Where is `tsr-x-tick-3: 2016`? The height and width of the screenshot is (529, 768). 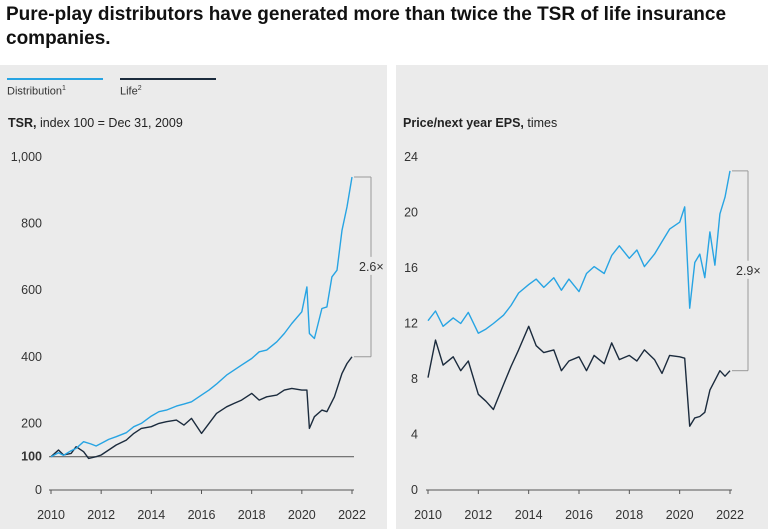
tsr-x-tick-3: 2016 is located at coordinates (202, 515).